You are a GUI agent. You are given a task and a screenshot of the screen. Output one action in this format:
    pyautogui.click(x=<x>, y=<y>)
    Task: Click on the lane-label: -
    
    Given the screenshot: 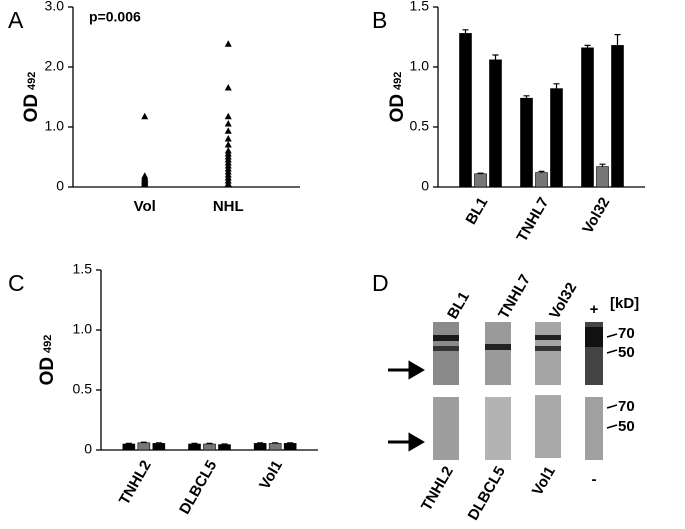 What is the action you would take?
    pyautogui.click(x=594, y=479)
    